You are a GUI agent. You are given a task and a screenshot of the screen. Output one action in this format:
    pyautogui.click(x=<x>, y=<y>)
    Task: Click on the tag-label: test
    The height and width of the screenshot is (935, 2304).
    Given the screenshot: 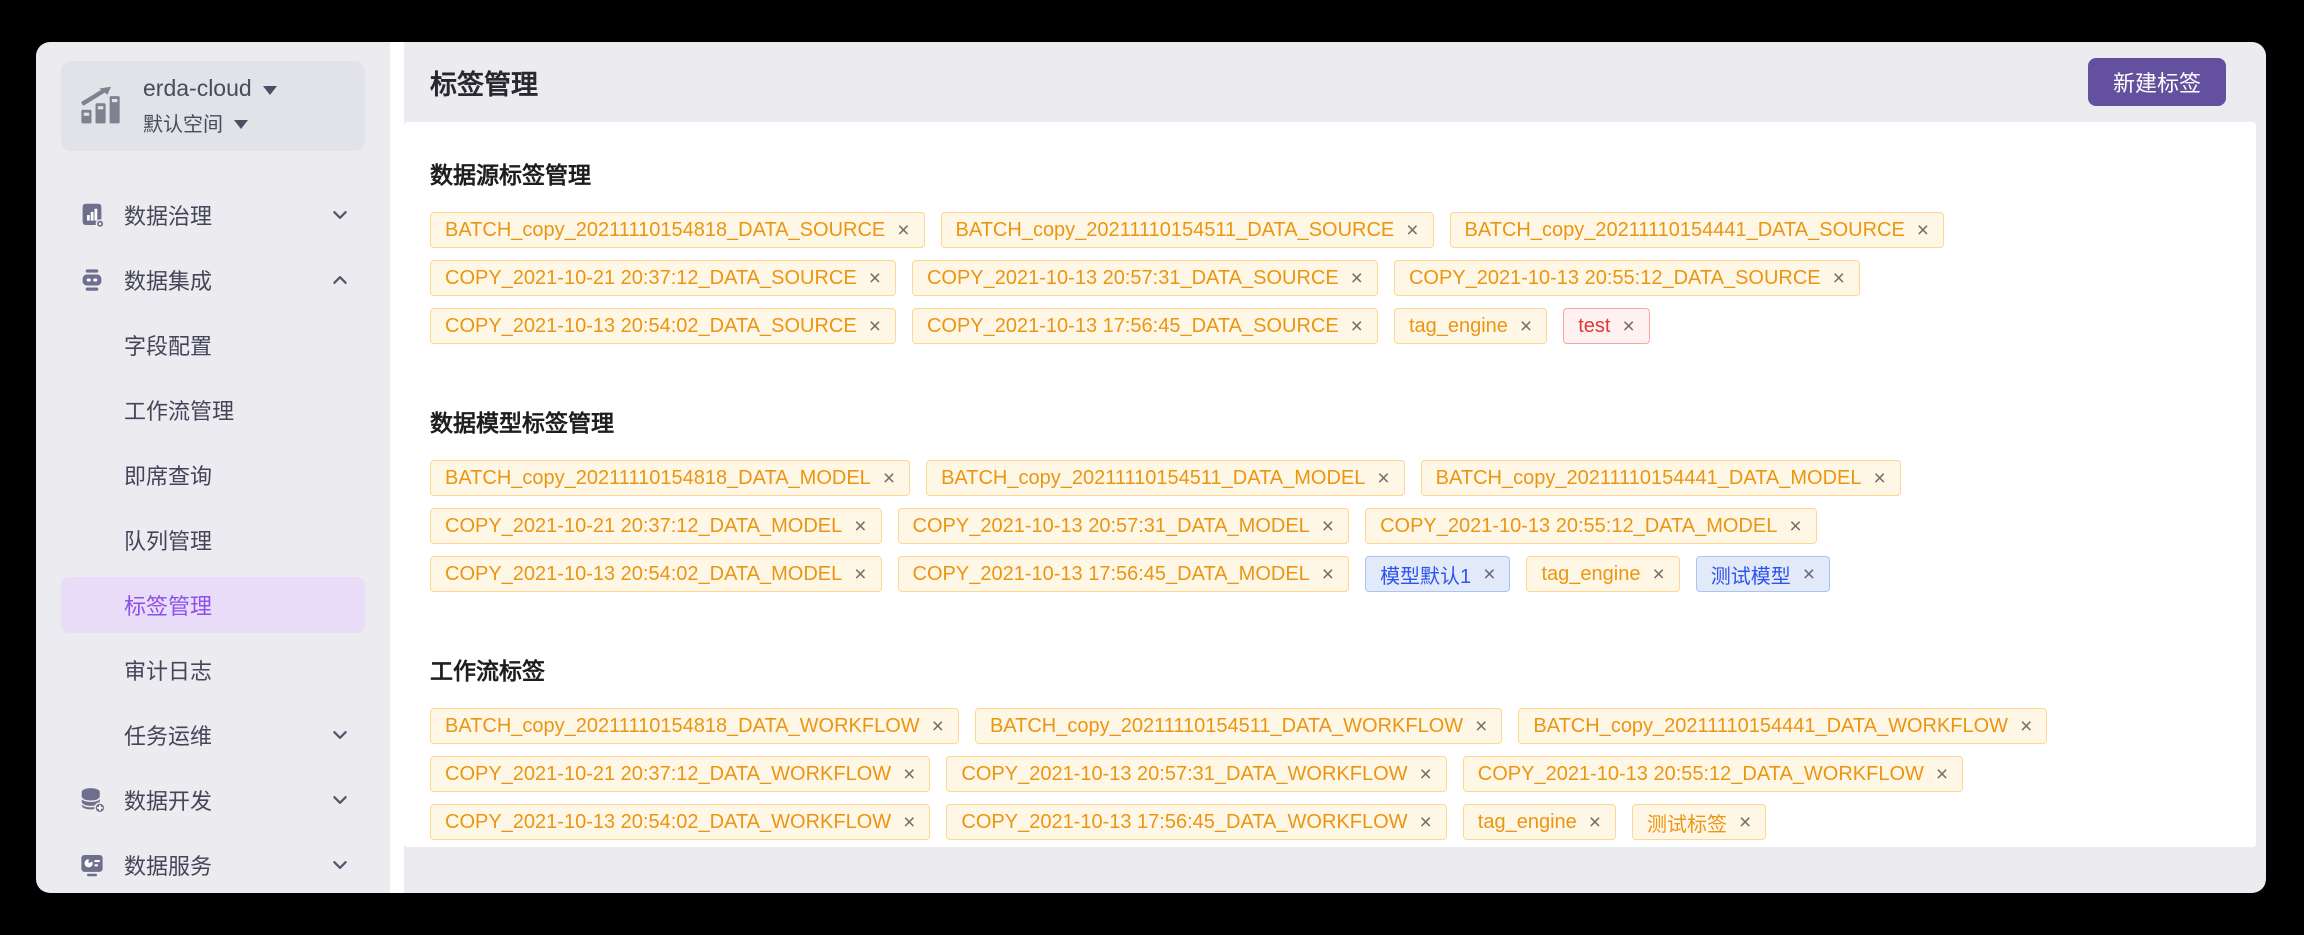 What is the action you would take?
    pyautogui.click(x=1594, y=325)
    